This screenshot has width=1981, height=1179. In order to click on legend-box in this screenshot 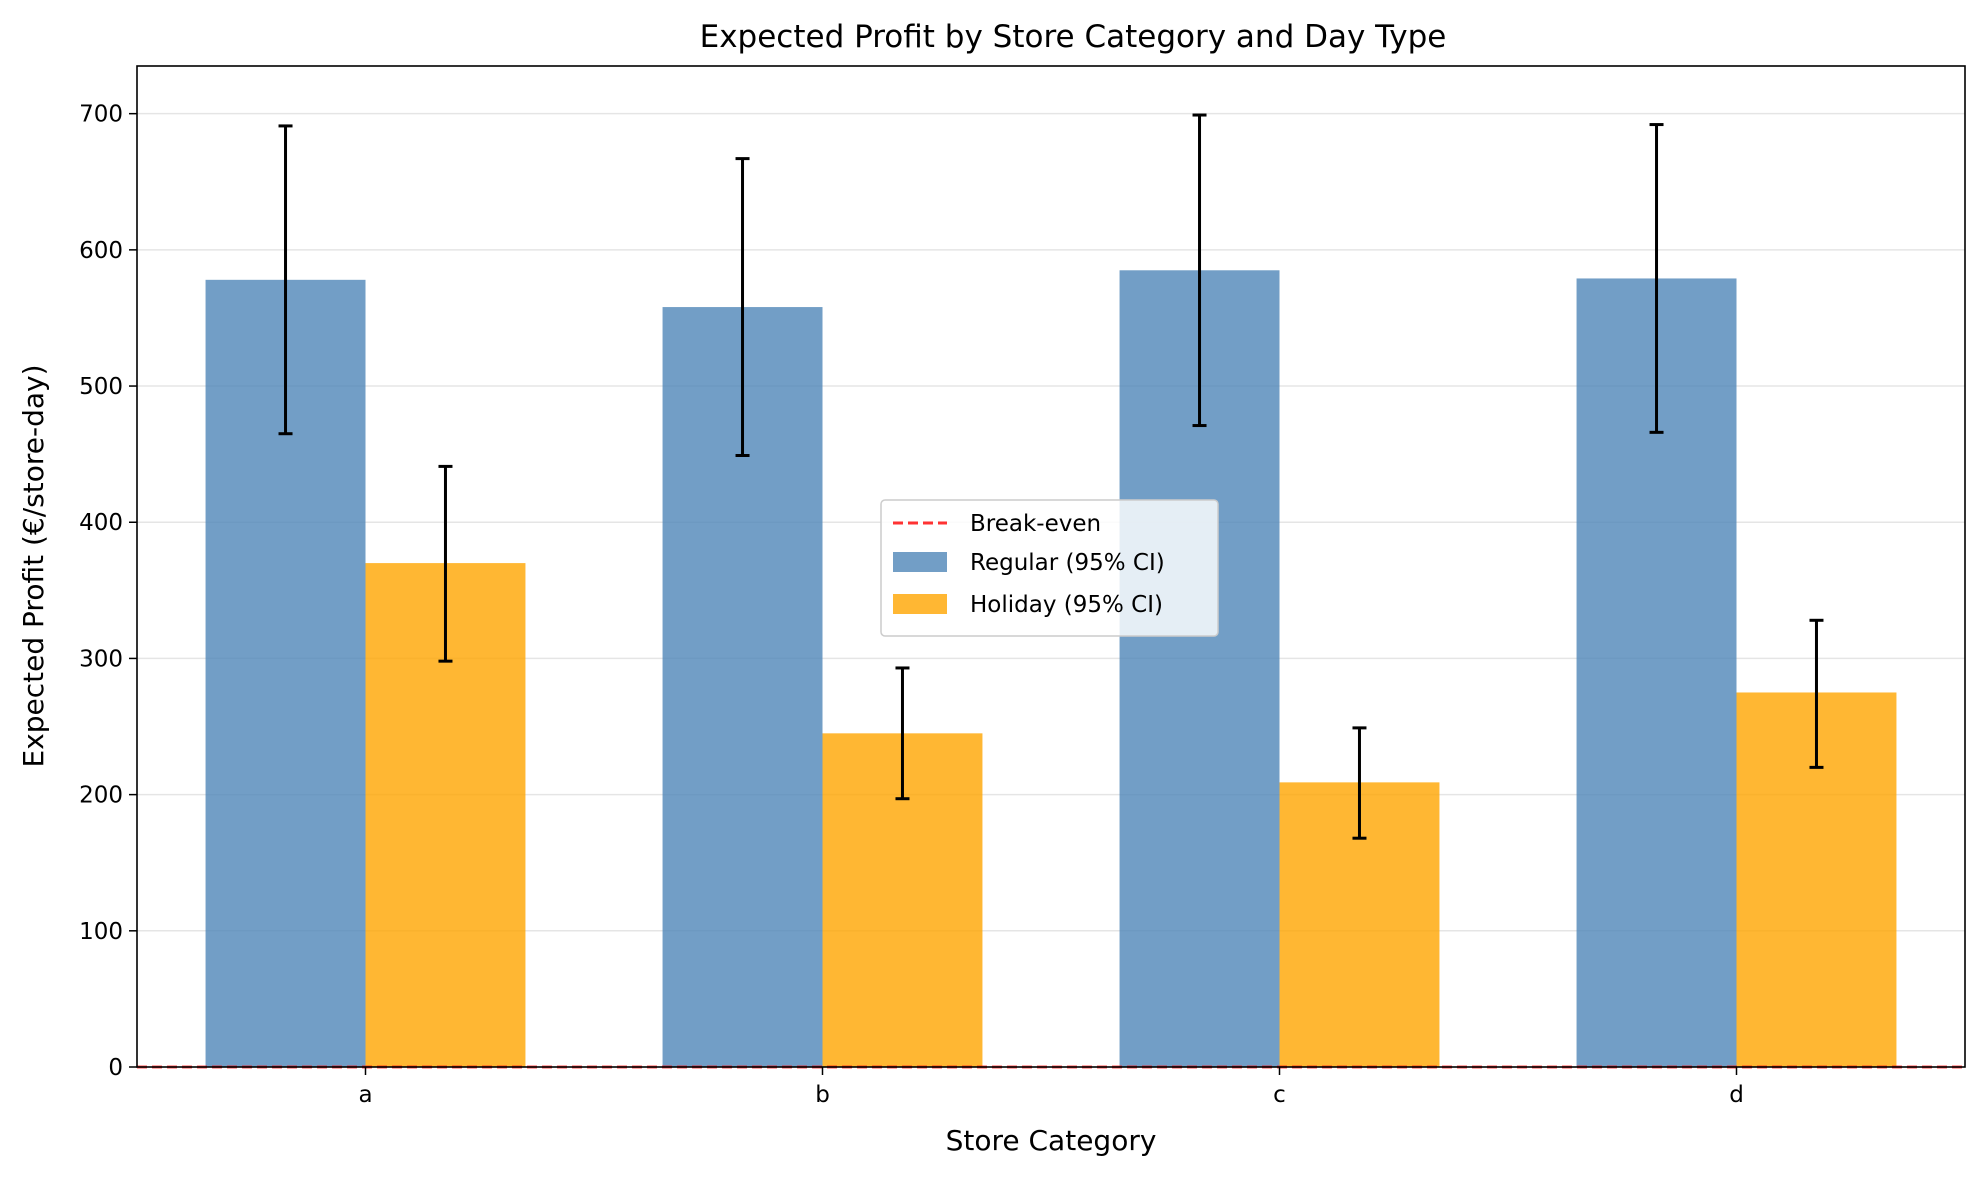, I will do `click(1049, 568)`.